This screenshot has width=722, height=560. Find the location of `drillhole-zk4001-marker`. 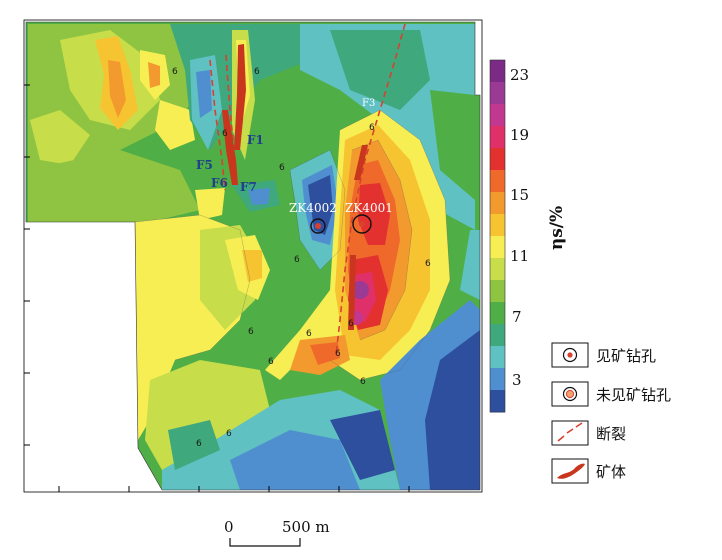

drillhole-zk4001-marker is located at coordinates (362, 224).